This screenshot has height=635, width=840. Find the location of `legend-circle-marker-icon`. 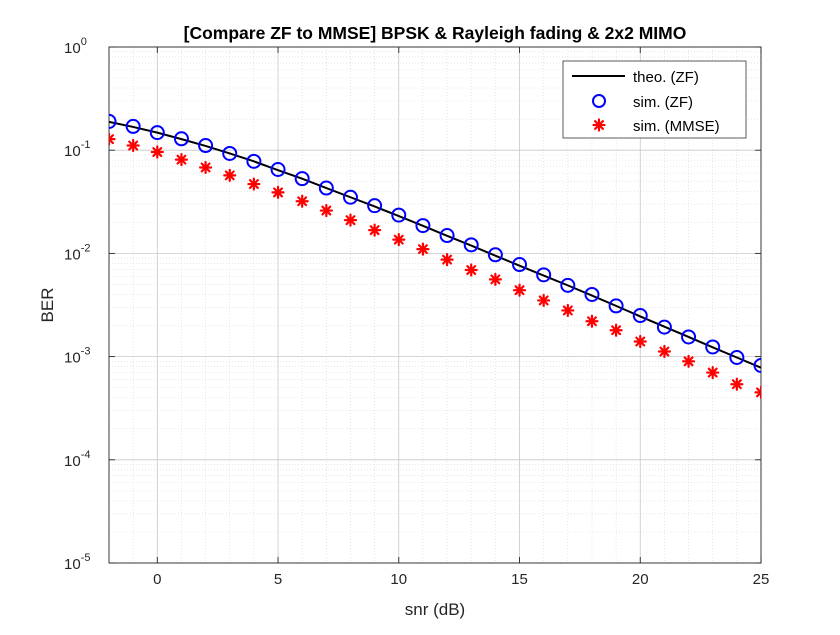

legend-circle-marker-icon is located at coordinates (599, 101).